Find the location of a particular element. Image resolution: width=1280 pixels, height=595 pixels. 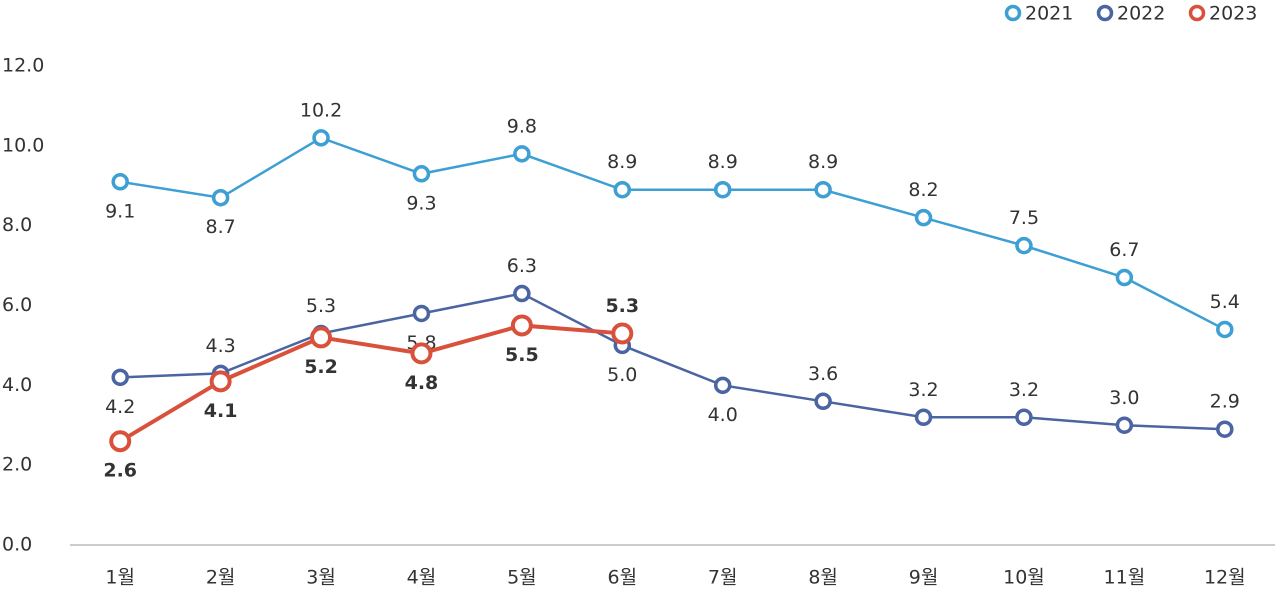

data-label: 8.2 is located at coordinates (923, 190).